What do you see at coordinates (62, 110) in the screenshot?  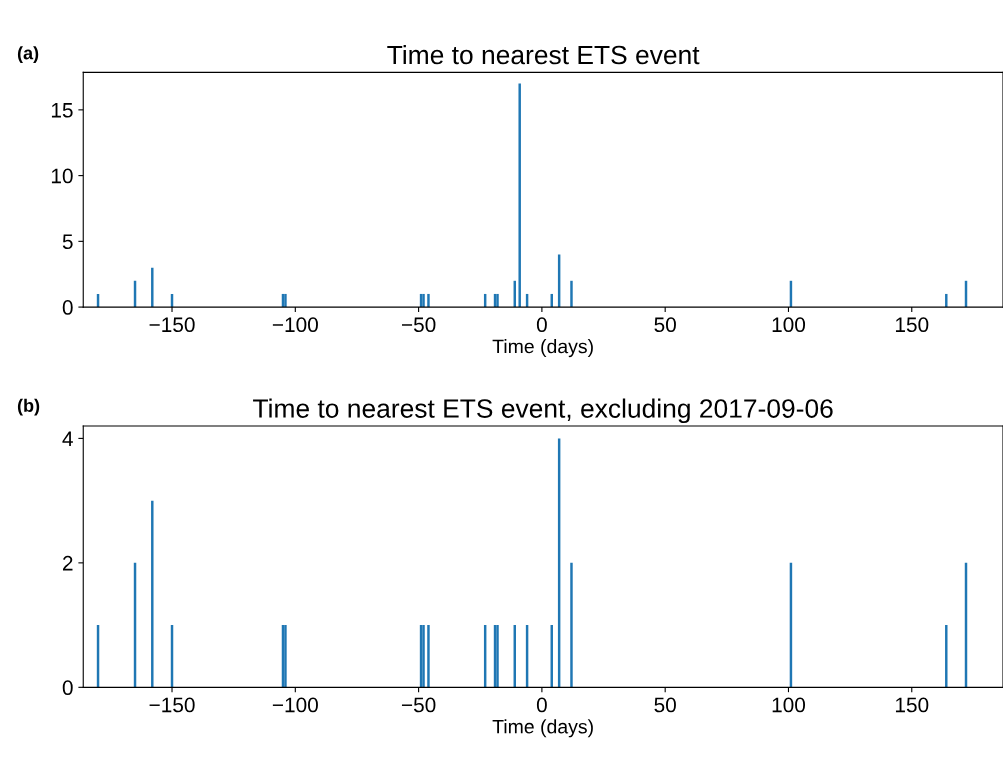 I see `y-tick-label: 15` at bounding box center [62, 110].